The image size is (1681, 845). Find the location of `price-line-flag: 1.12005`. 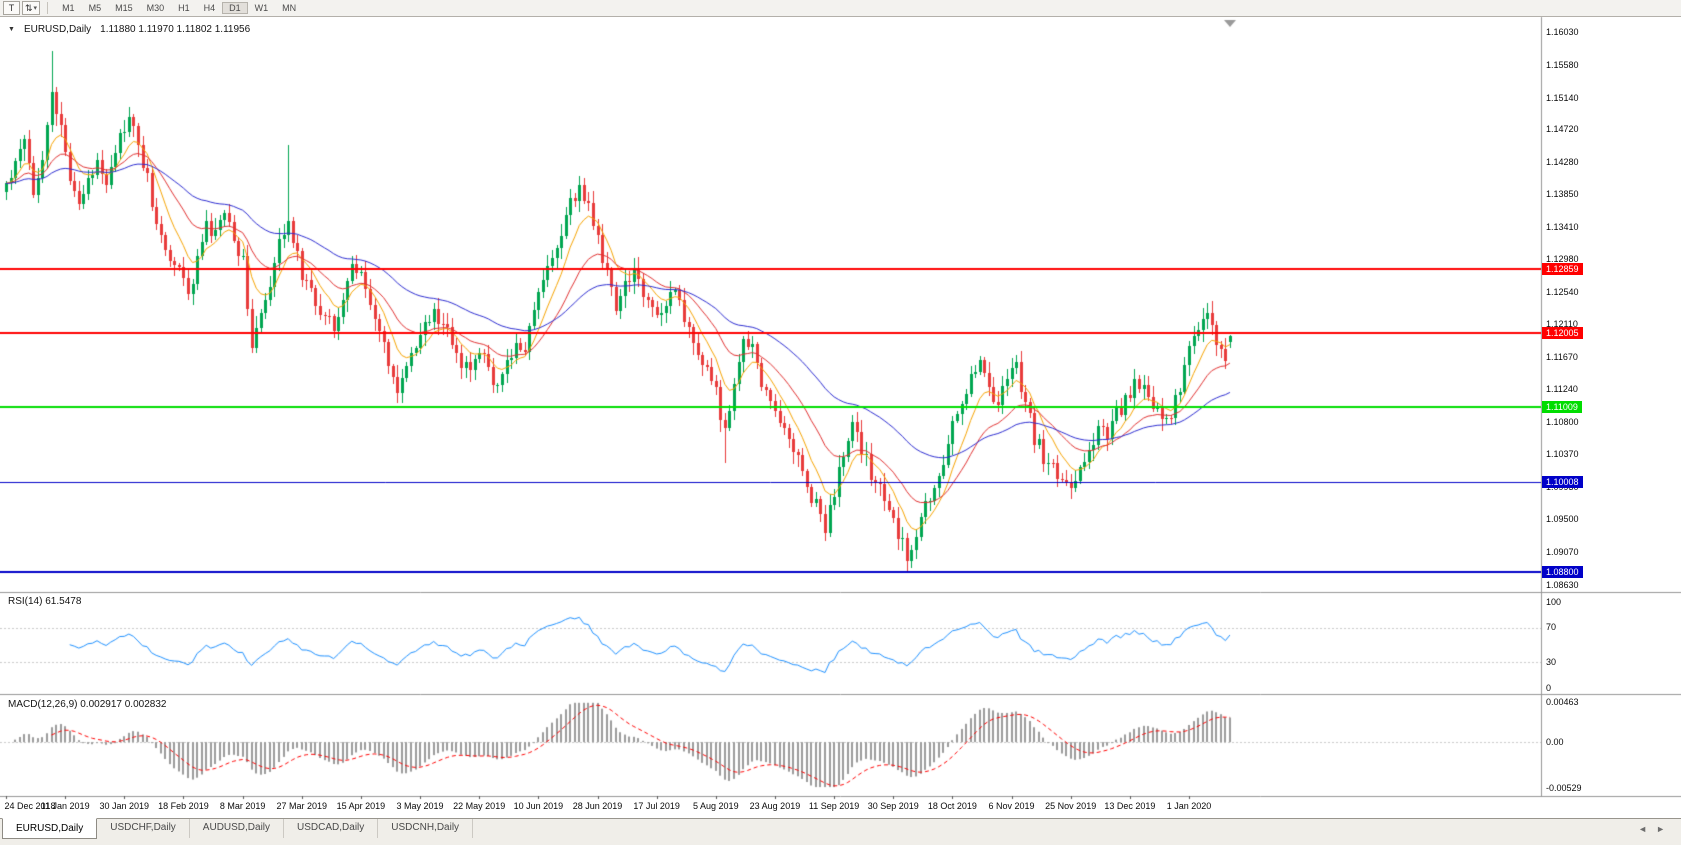

price-line-flag: 1.12005 is located at coordinates (1562, 333).